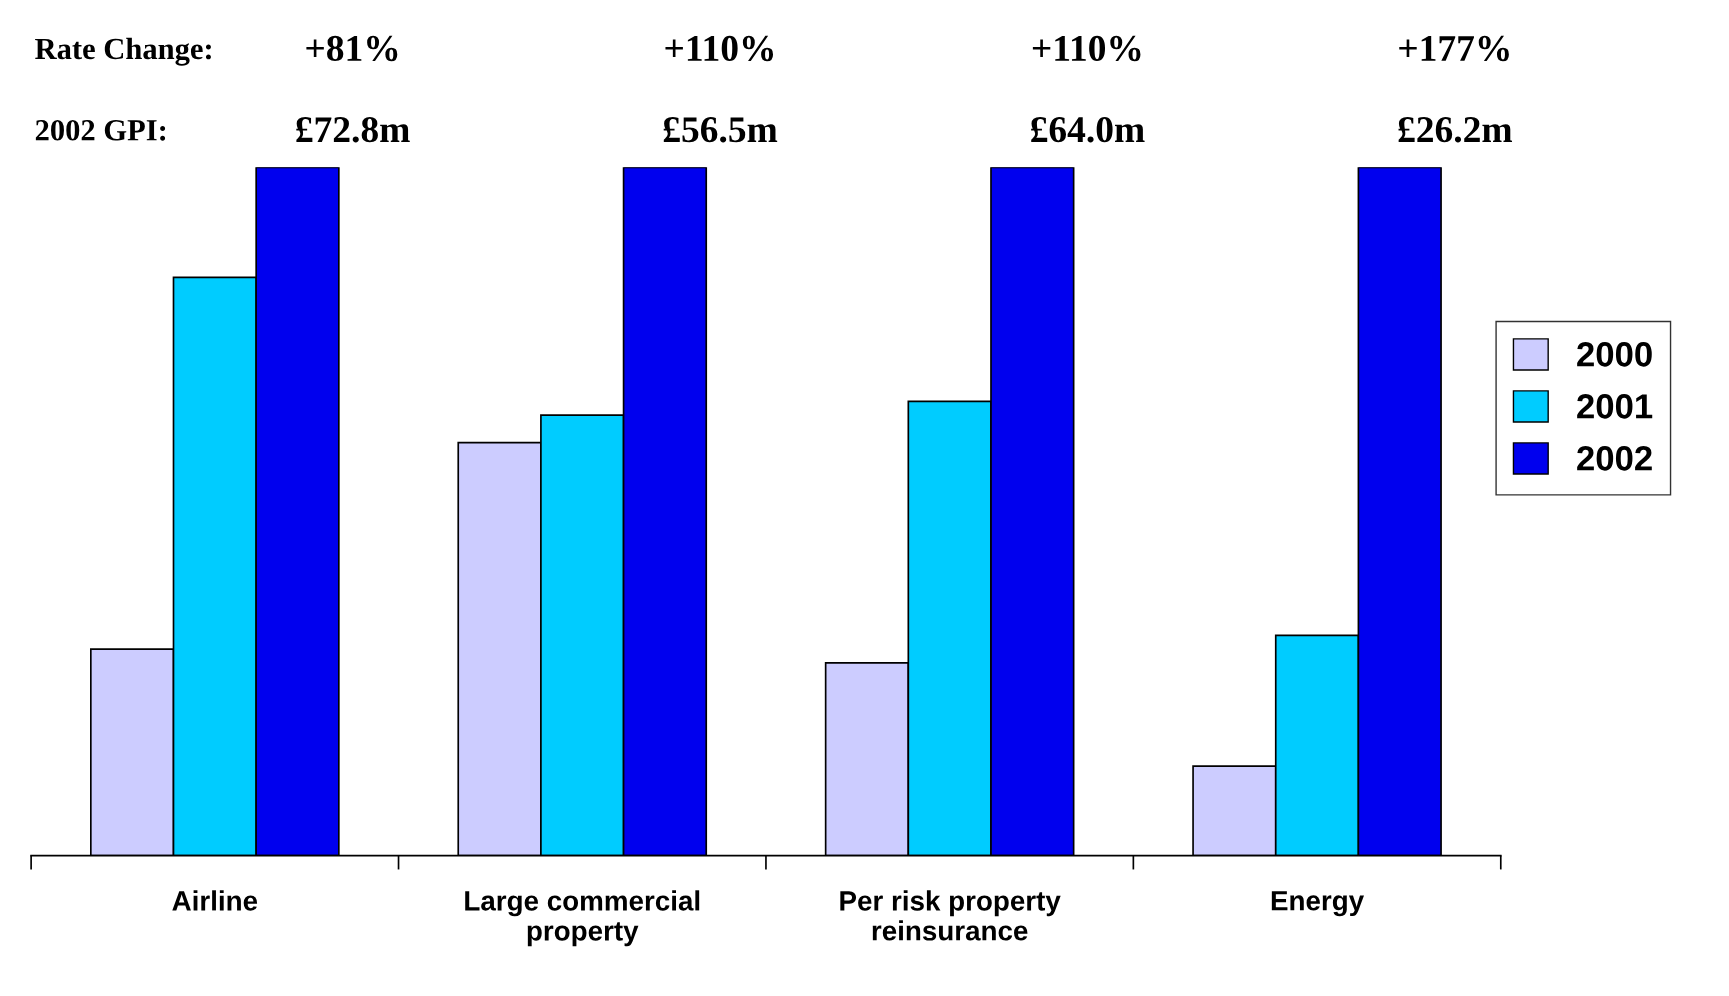 The height and width of the screenshot is (996, 1729). Describe the element at coordinates (1614, 458) in the screenshot. I see `legend-label: 2002` at that location.